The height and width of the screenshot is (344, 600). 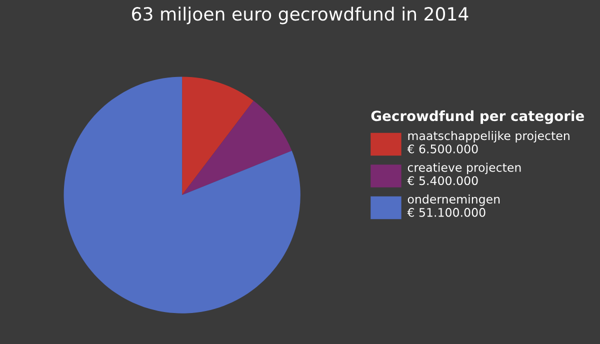 What do you see at coordinates (446, 212) in the screenshot?
I see `data-label: € 51.100.000` at bounding box center [446, 212].